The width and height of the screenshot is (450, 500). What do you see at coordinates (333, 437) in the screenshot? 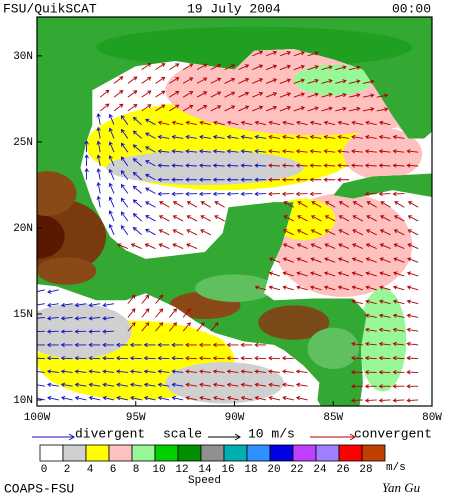
I see `legend-arrow` at bounding box center [333, 437].